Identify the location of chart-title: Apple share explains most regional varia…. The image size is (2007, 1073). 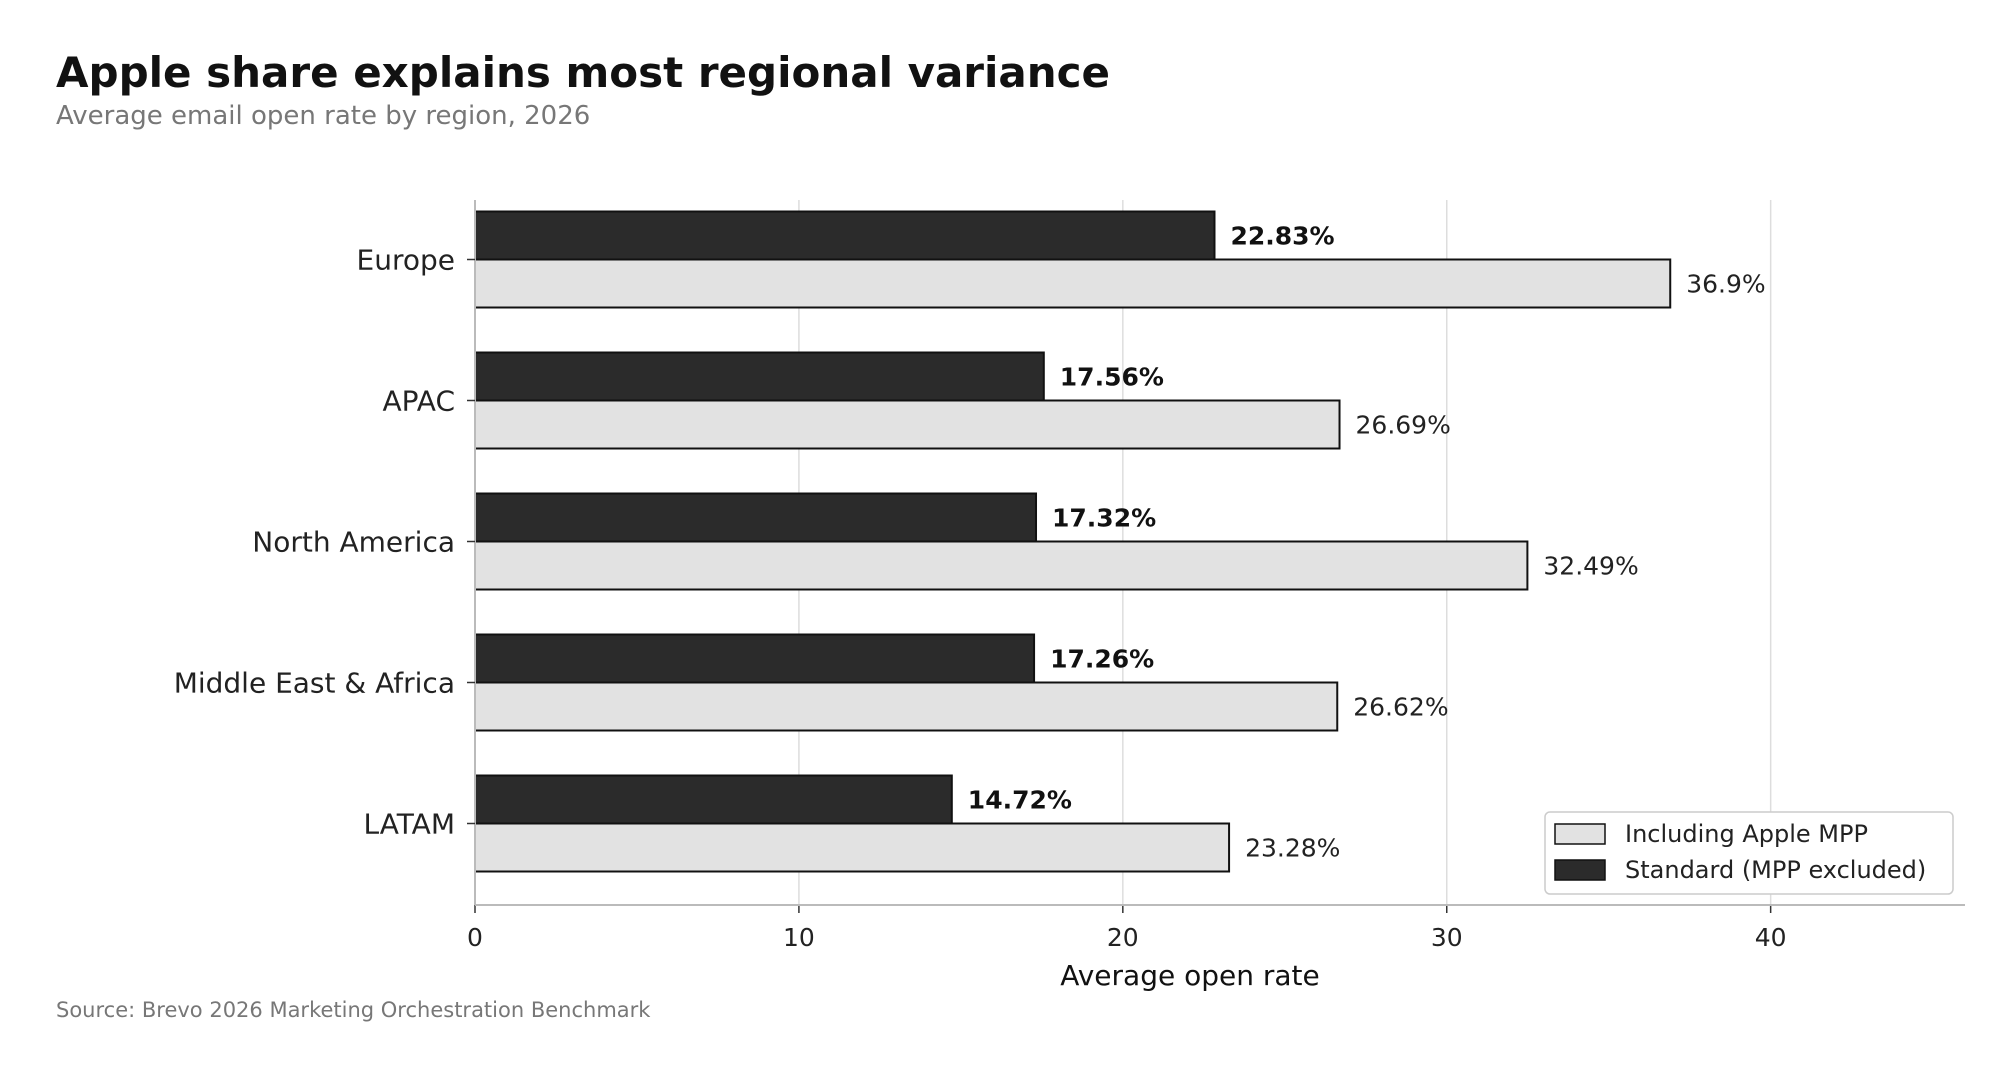
(583, 72).